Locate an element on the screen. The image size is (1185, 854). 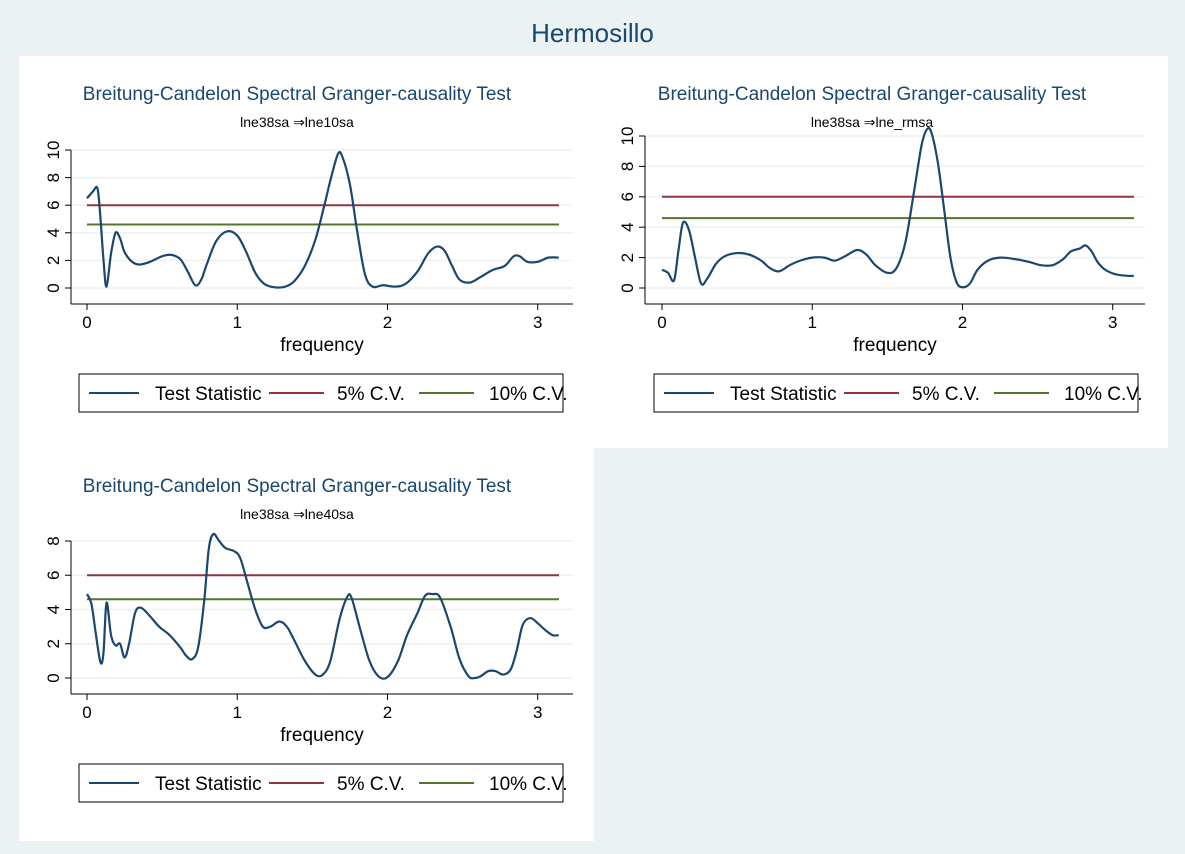
chart-subtitle: lne38sa ⇒lne40sa is located at coordinates (297, 514).